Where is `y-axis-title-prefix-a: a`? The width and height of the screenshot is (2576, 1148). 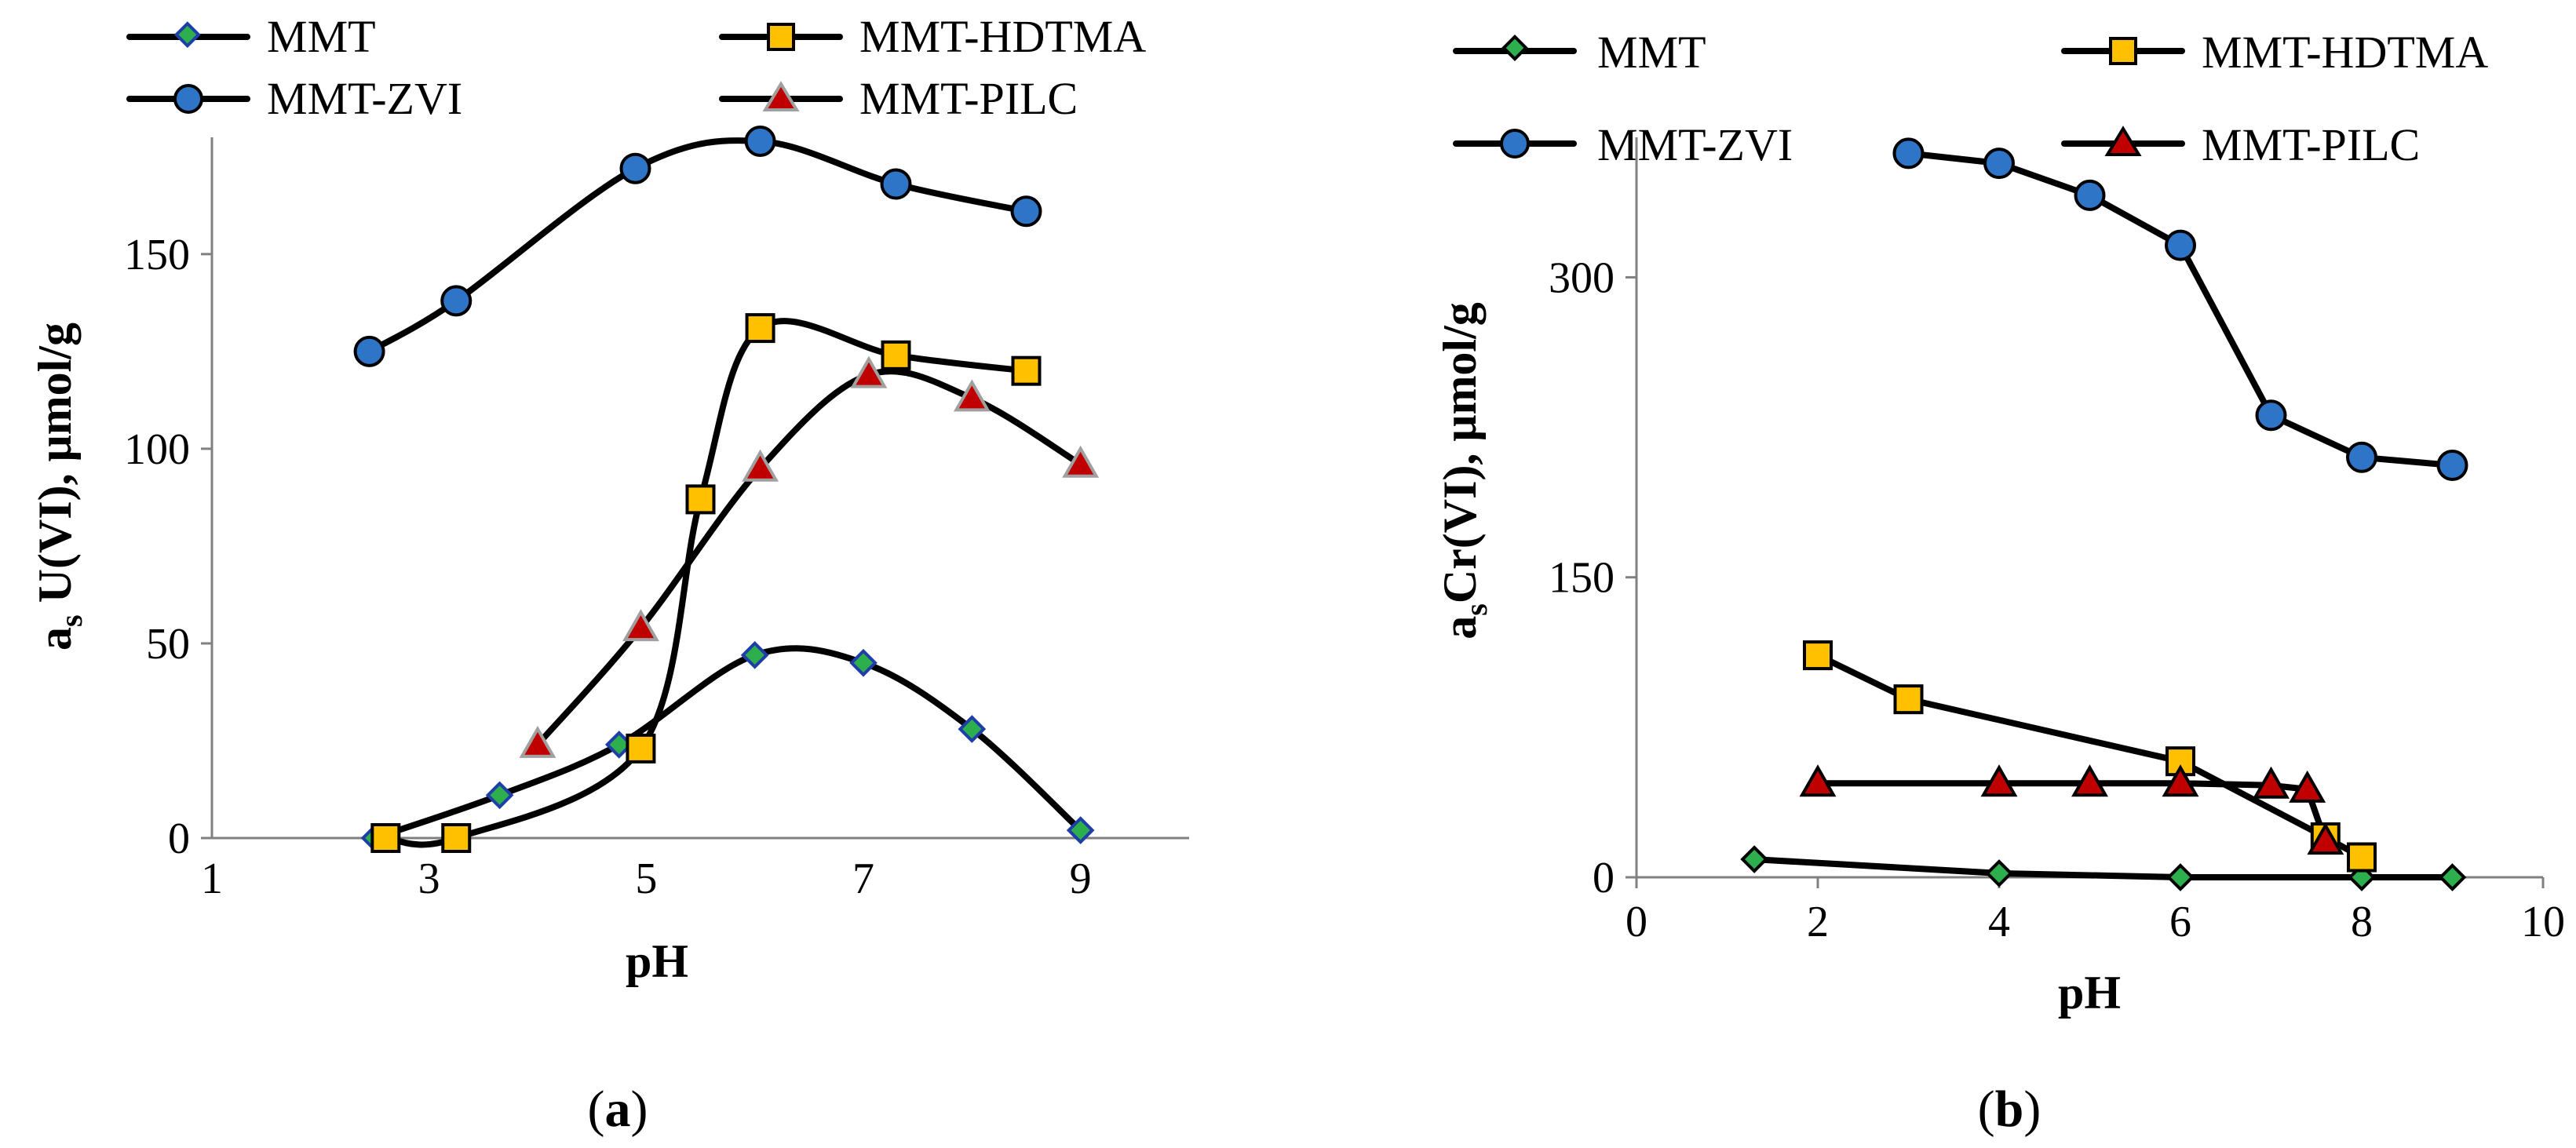
y-axis-title-prefix-a: a is located at coordinates (55, 639).